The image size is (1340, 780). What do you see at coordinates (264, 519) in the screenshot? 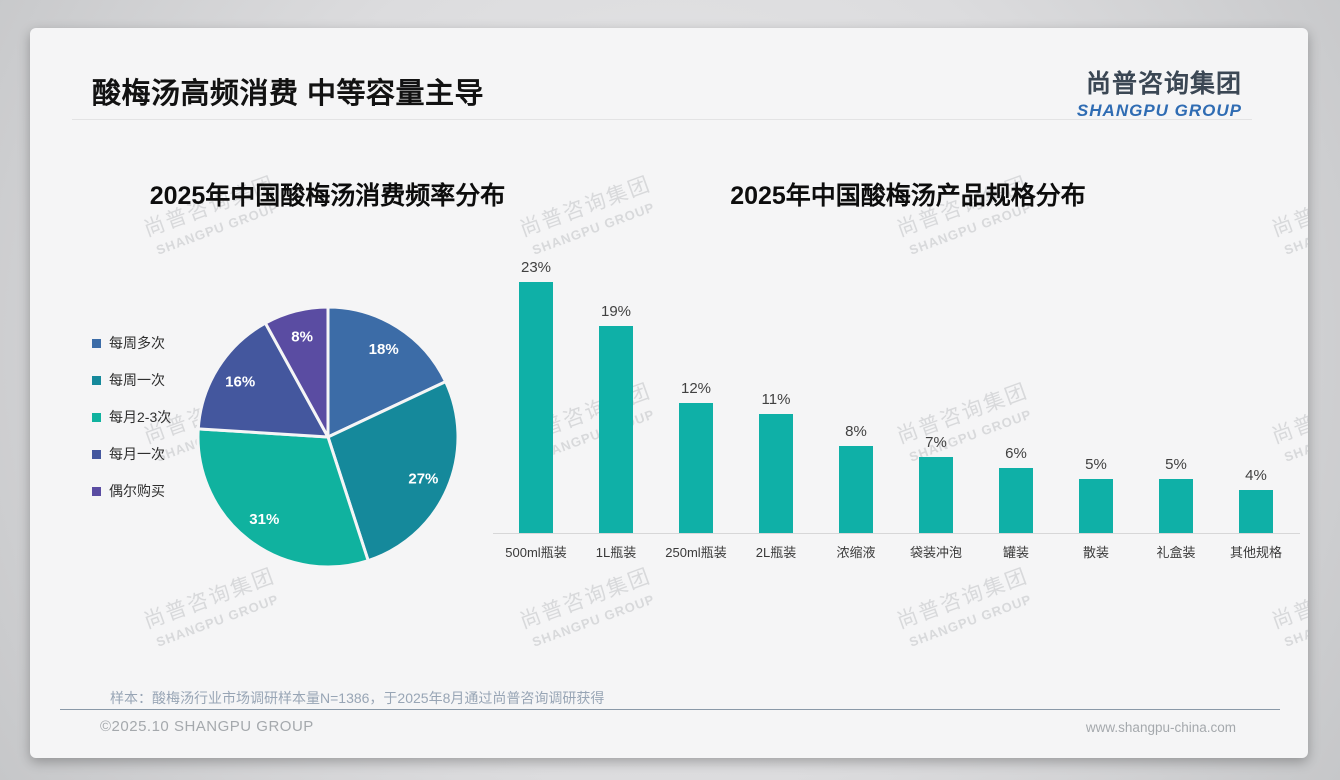
I see `pie-slice-label: 31%` at bounding box center [264, 519].